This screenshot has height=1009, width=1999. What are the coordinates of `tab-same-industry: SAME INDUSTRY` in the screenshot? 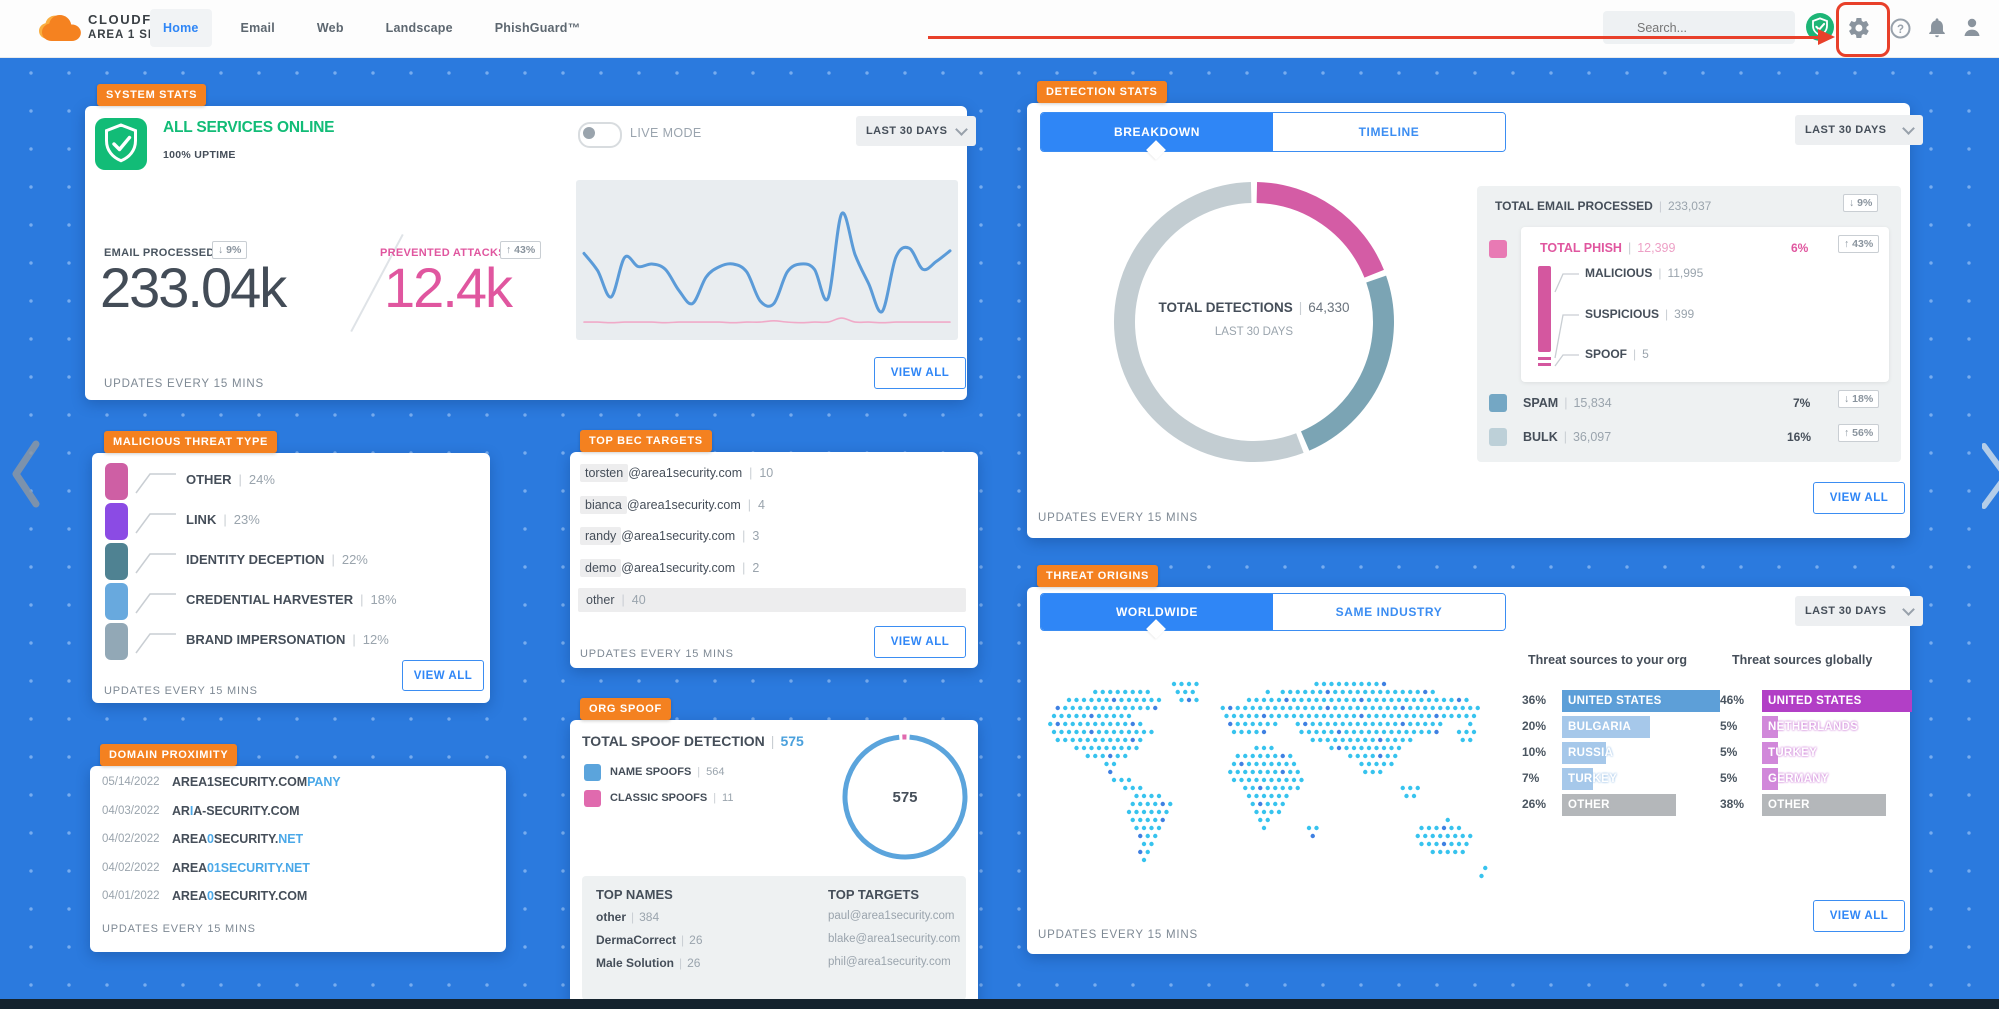 It's located at (1389, 612).